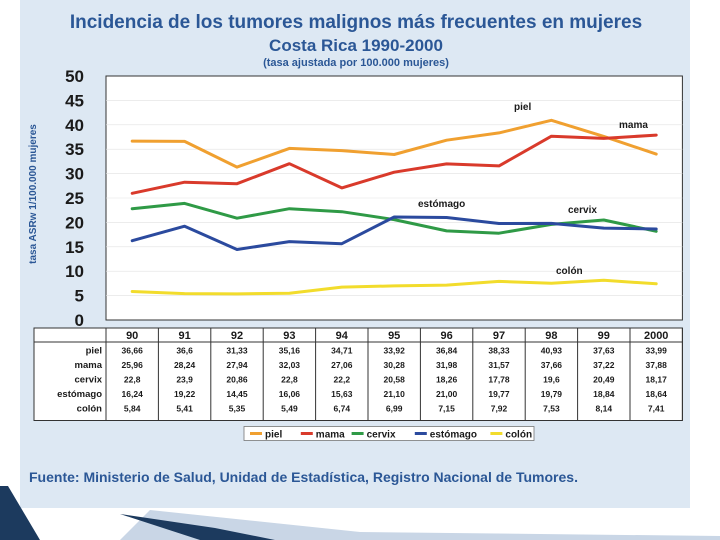  Describe the element at coordinates (237, 365) in the screenshot. I see `table-cell: 27,94` at that location.